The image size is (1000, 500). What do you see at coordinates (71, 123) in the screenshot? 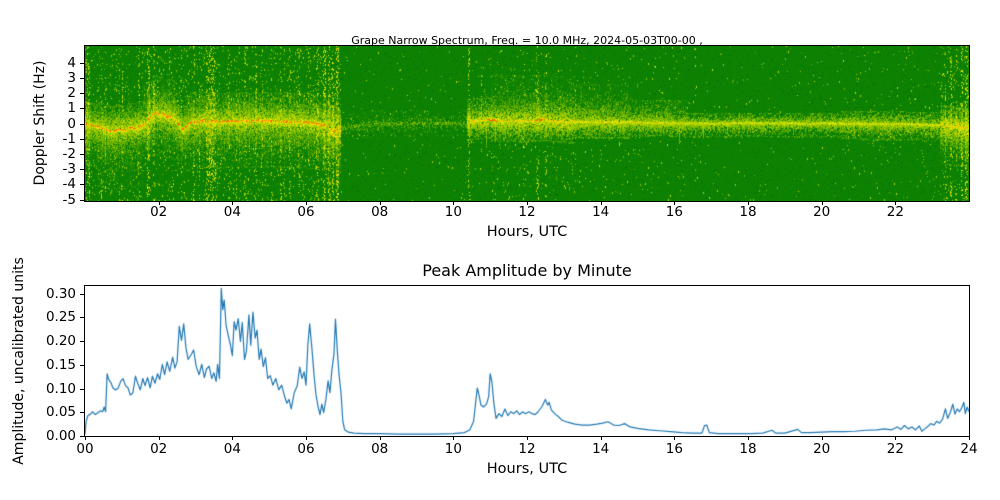
I see `spec-y-tick-label: 0` at bounding box center [71, 123].